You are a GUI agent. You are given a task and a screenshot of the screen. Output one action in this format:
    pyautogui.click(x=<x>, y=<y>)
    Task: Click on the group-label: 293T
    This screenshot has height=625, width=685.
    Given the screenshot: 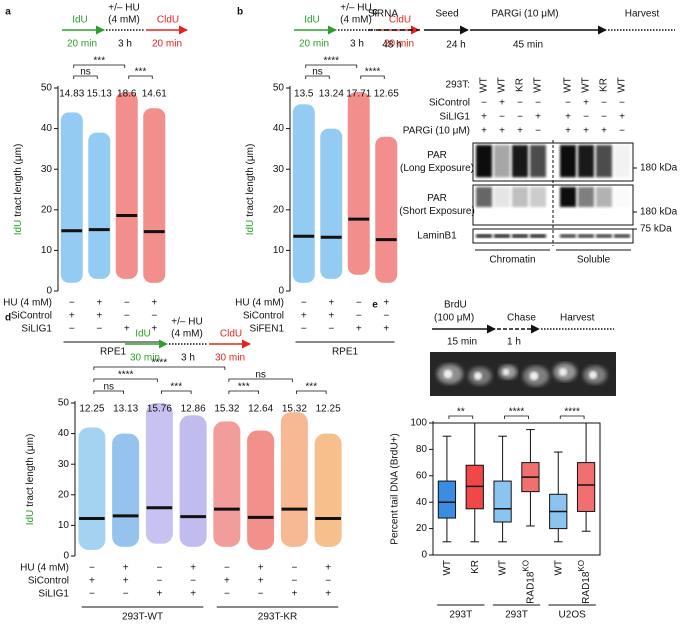 What is the action you would take?
    pyautogui.click(x=460, y=615)
    